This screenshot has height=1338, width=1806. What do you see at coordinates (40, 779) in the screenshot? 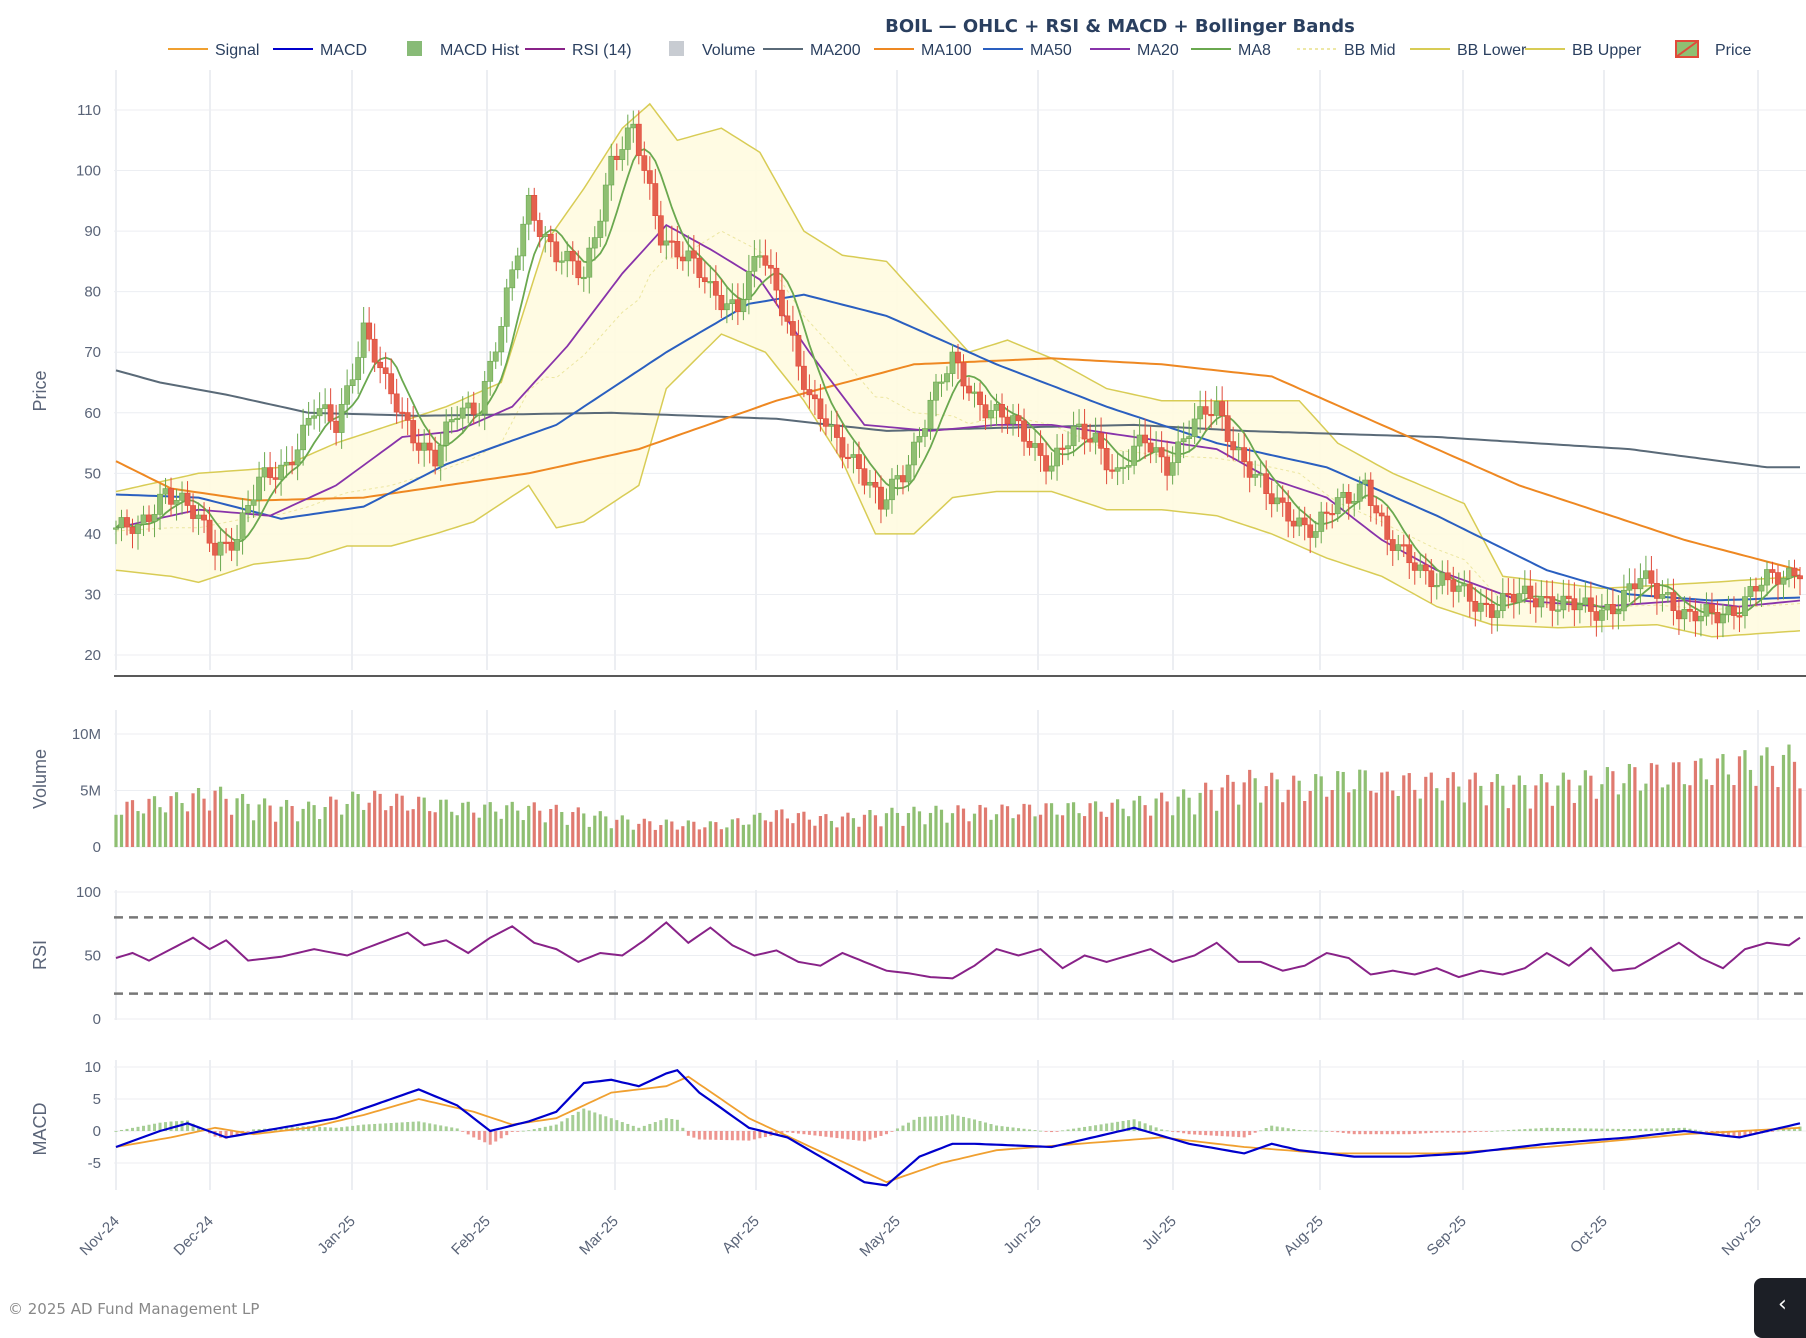
I see `volume-axis-title: Volume` at bounding box center [40, 779].